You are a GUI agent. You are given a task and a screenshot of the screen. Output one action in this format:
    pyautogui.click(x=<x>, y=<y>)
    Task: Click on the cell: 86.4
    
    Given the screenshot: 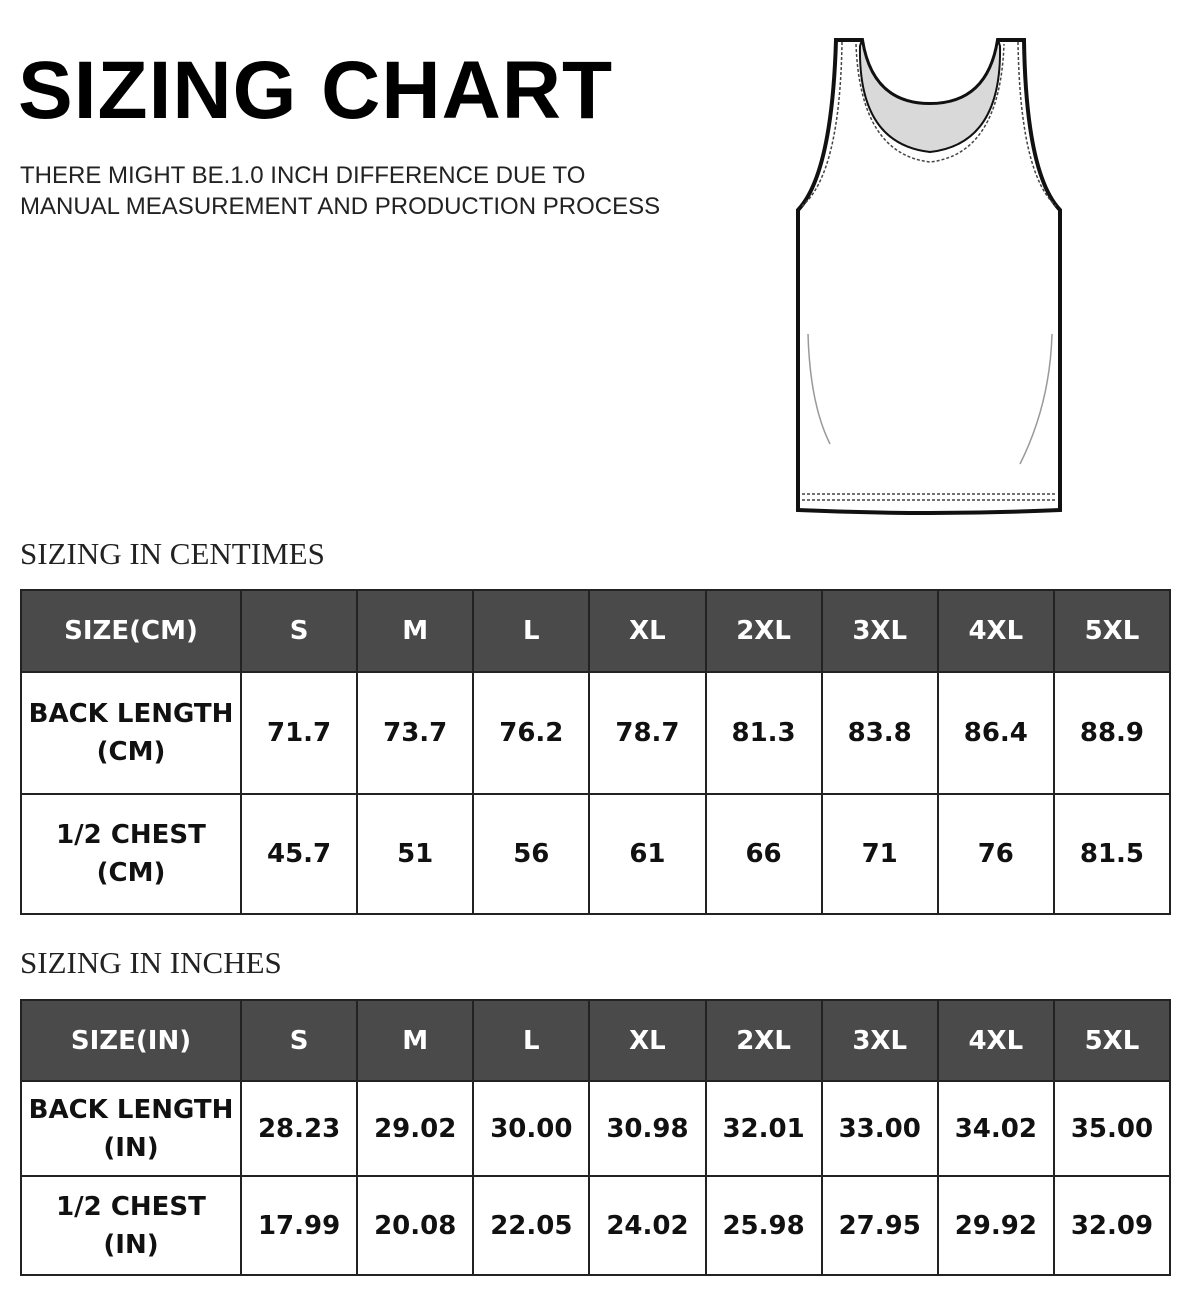 What is the action you would take?
    pyautogui.click(x=995, y=733)
    